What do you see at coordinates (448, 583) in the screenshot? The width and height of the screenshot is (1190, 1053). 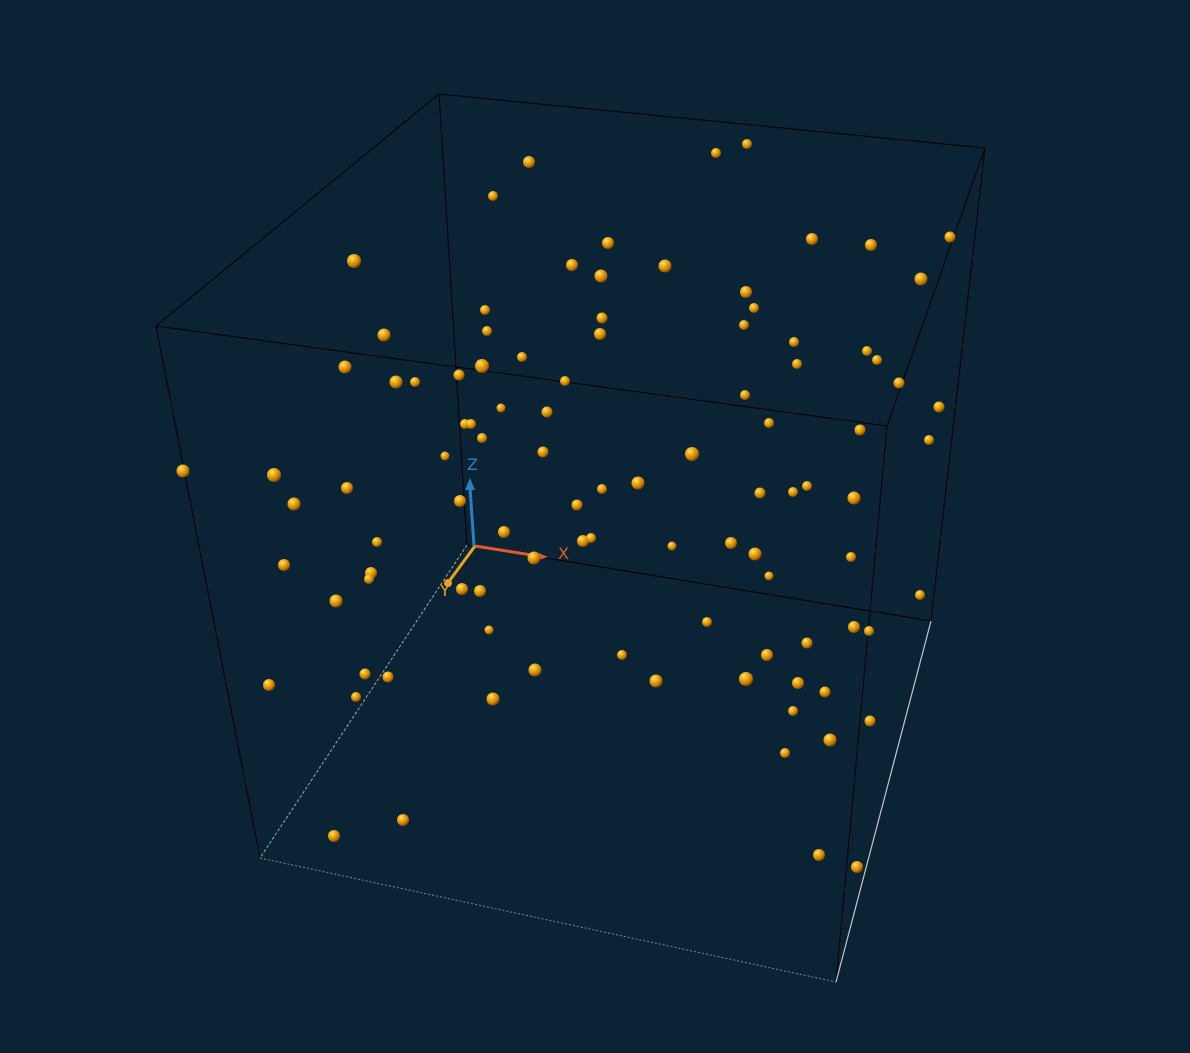 I see `y-axis-arrow` at bounding box center [448, 583].